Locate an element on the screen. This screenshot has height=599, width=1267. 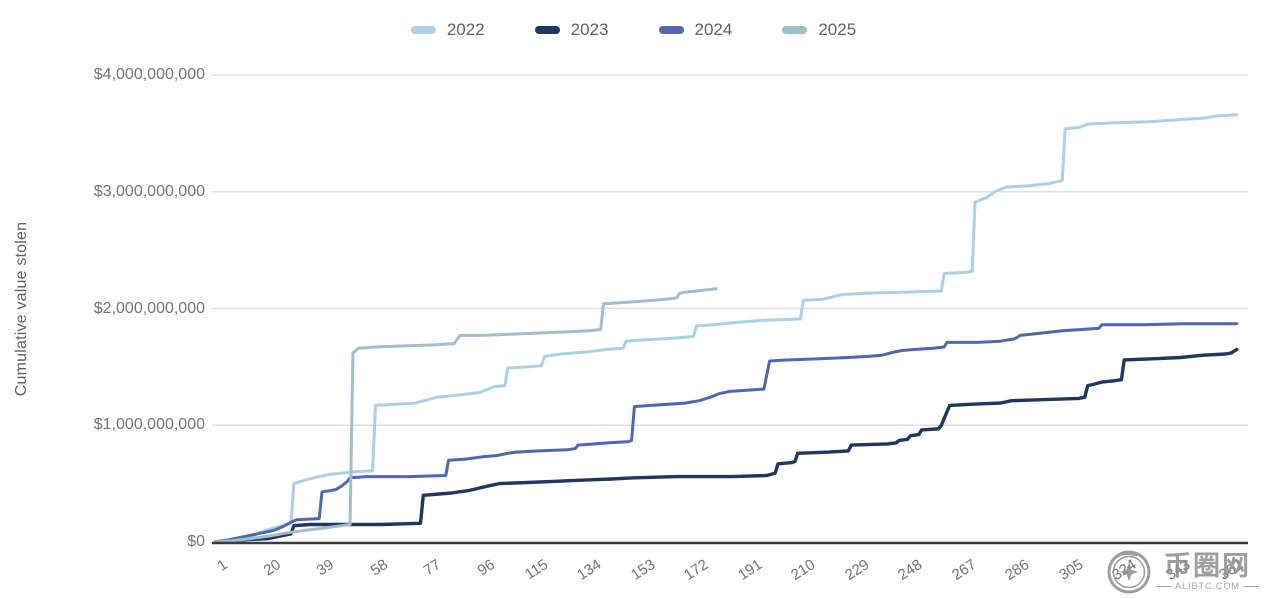
coin-icon is located at coordinates (1129, 572).